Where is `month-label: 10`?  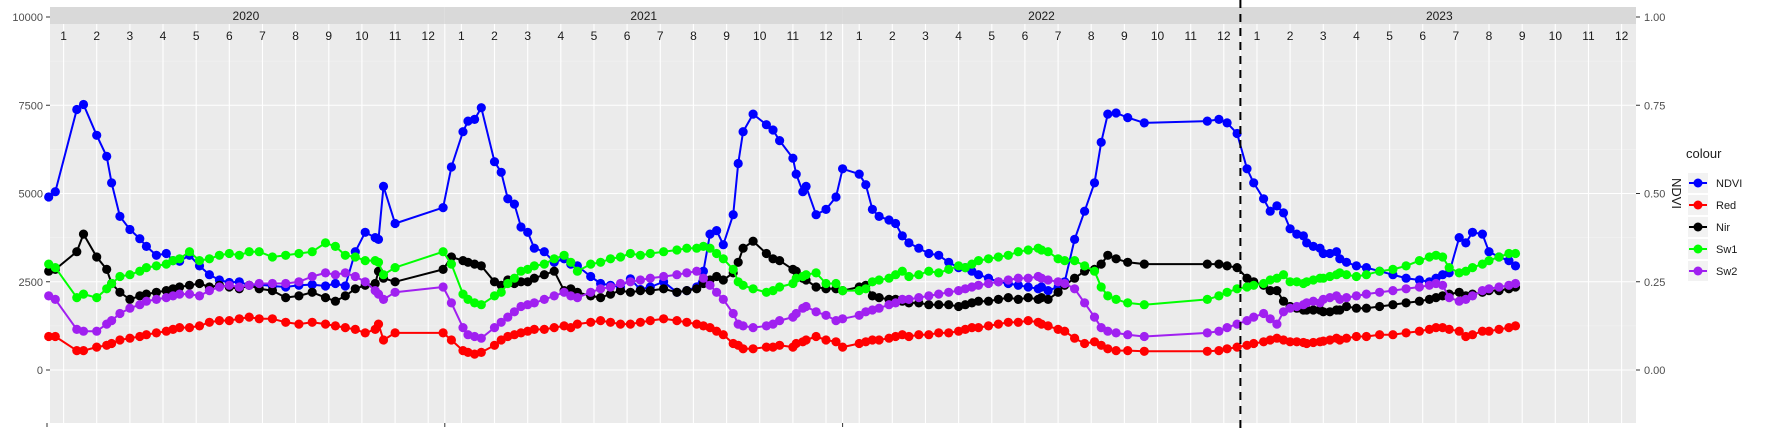
month-label: 10 is located at coordinates (760, 36).